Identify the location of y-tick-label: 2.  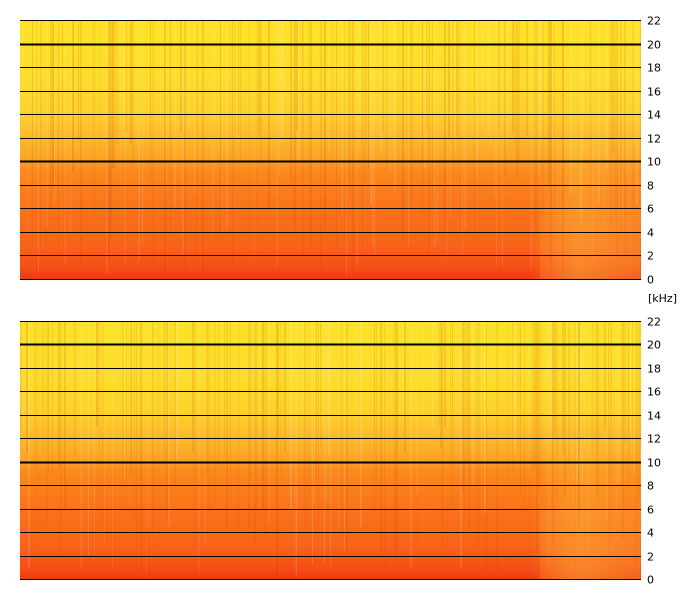
(650, 557).